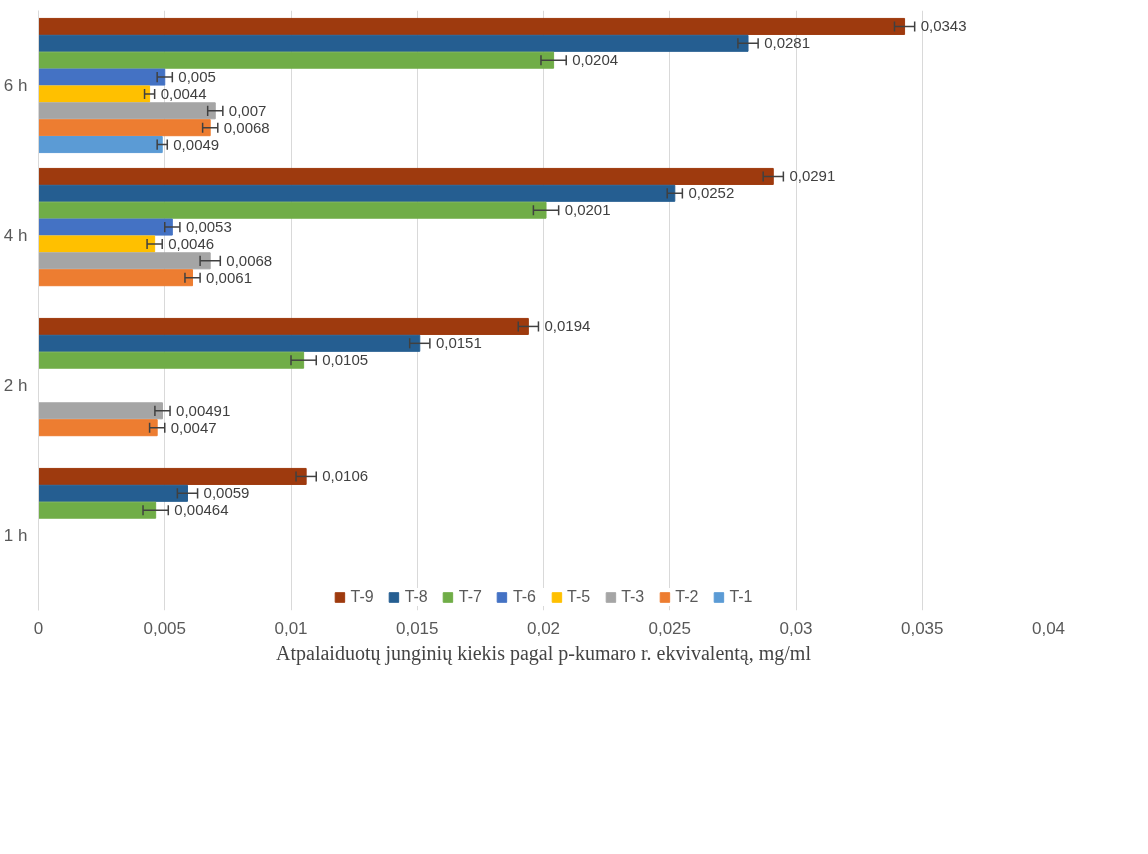 This screenshot has height=854, width=1148. I want to click on x-axis-title: Atpalaiduotų junginių kiekis pagal p-kumaro r. ekvivalentą, mg/ml, so click(544, 653).